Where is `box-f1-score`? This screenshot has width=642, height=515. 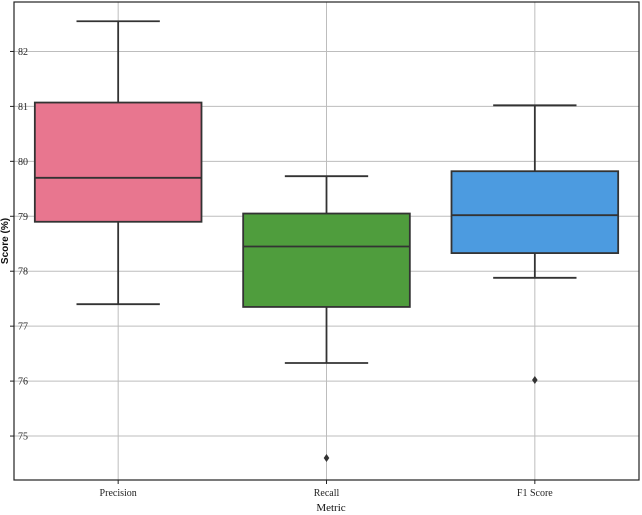
box-f1-score is located at coordinates (535, 244).